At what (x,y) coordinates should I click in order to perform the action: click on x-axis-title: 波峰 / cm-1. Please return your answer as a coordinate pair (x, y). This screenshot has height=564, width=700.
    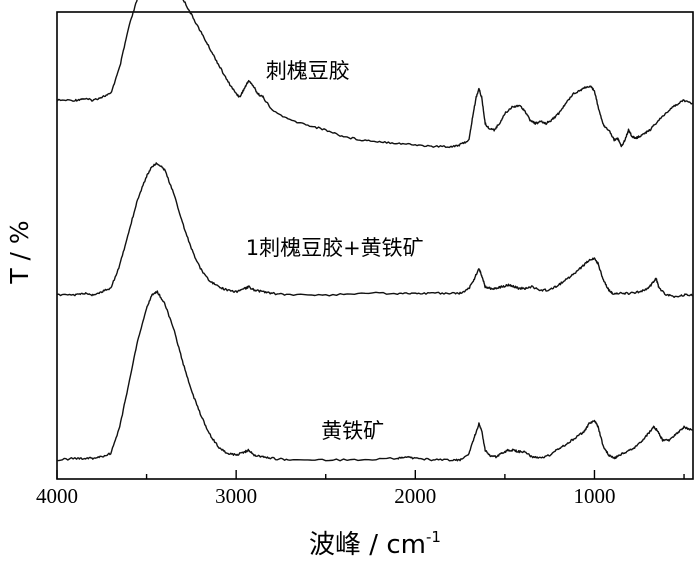
    Looking at the image, I should click on (375, 544).